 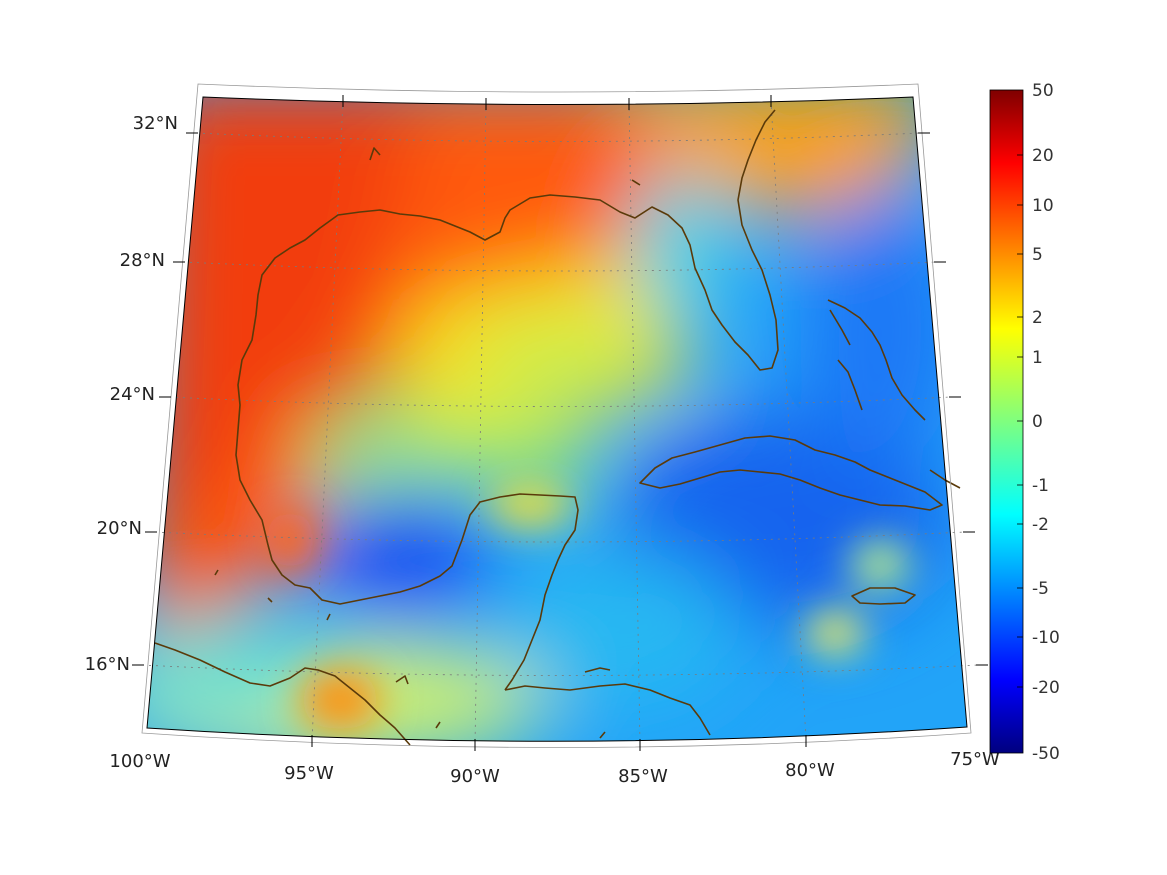 What do you see at coordinates (1037, 255) in the screenshot?
I see `colorbar-label-5: 5` at bounding box center [1037, 255].